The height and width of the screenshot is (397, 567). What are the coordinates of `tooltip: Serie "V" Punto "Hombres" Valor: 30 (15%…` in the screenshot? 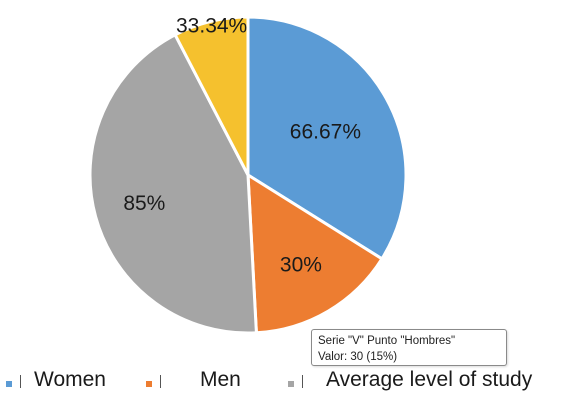 It's located at (409, 347).